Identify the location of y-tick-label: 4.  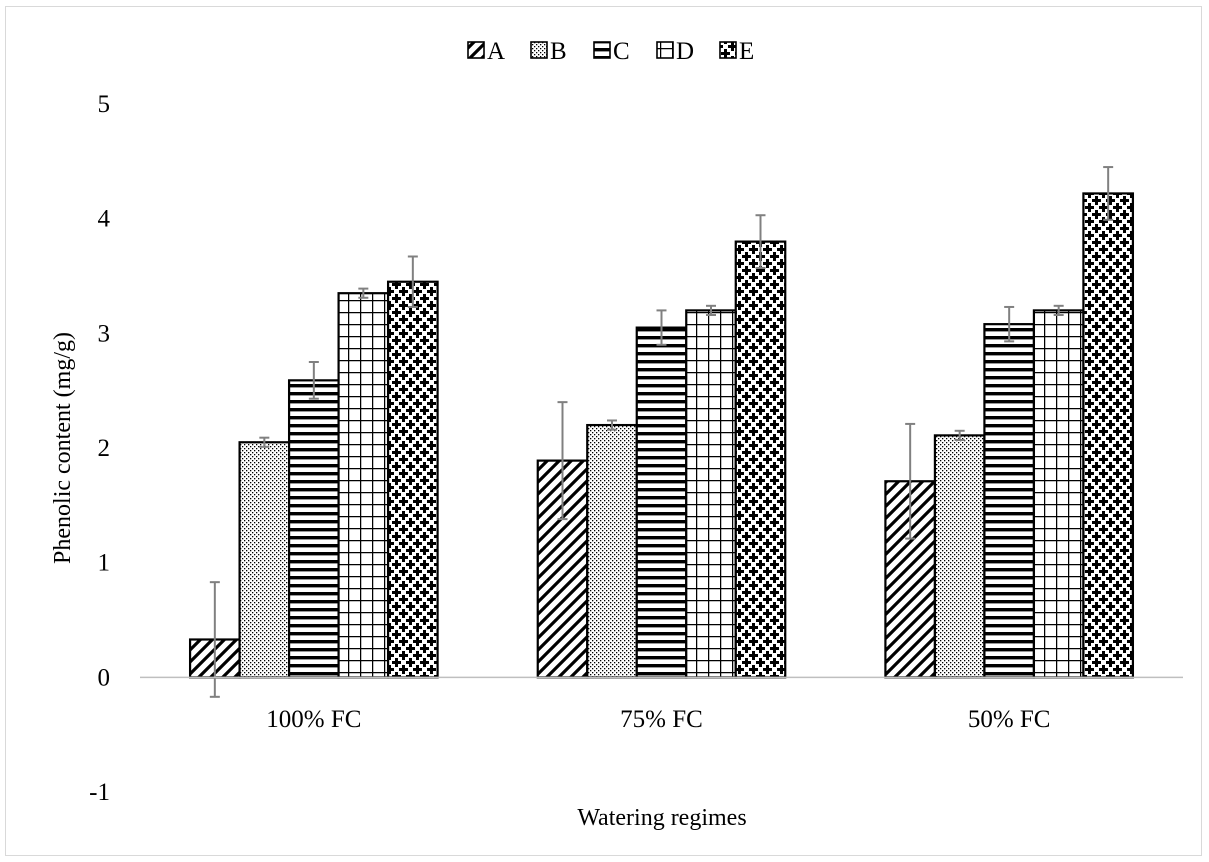
(104, 219).